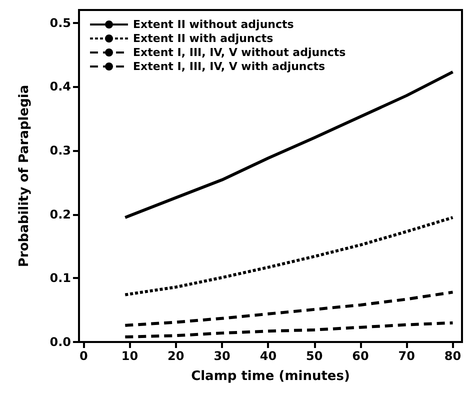 The height and width of the screenshot is (394, 474). Describe the element at coordinates (60, 278) in the screenshot. I see `y-tick-label: 0.1` at that location.